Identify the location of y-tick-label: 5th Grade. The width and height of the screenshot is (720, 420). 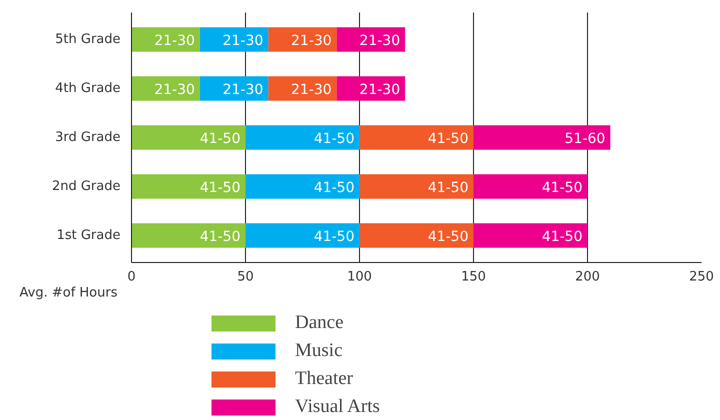
(87, 39).